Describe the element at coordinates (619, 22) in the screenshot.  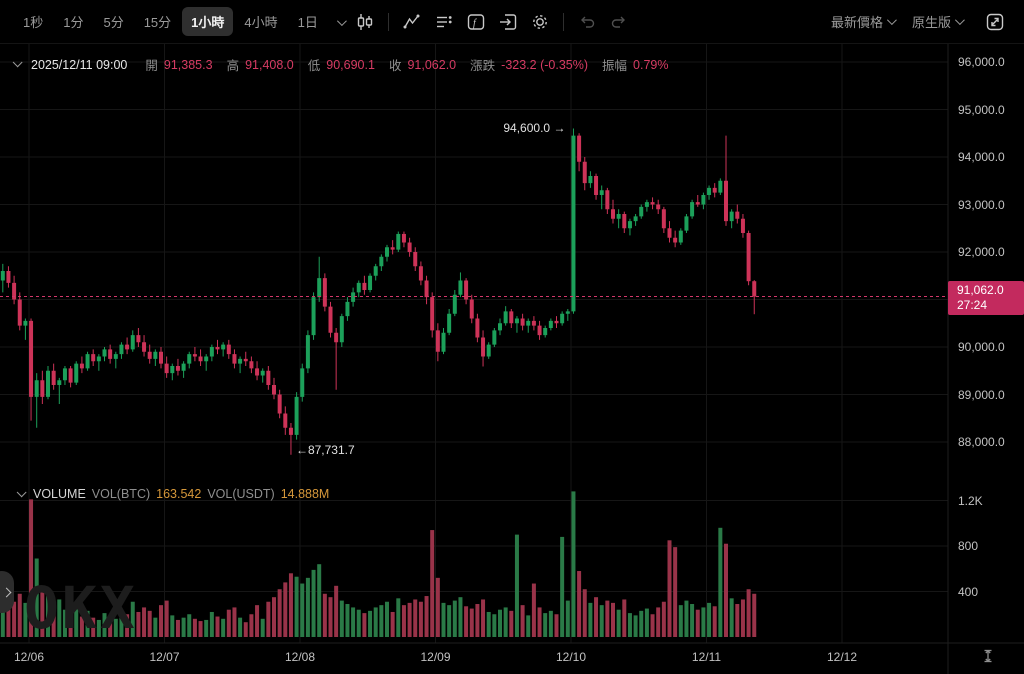
I see `redo-button` at that location.